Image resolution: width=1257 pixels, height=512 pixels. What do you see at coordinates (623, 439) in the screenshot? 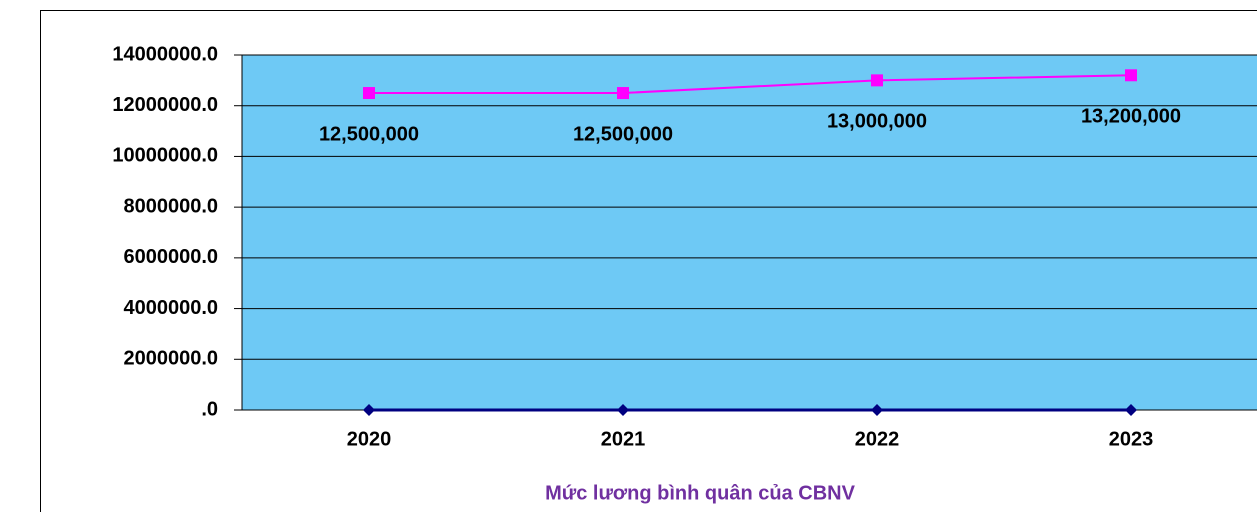
I see `x-tick-label: 2021` at bounding box center [623, 439].